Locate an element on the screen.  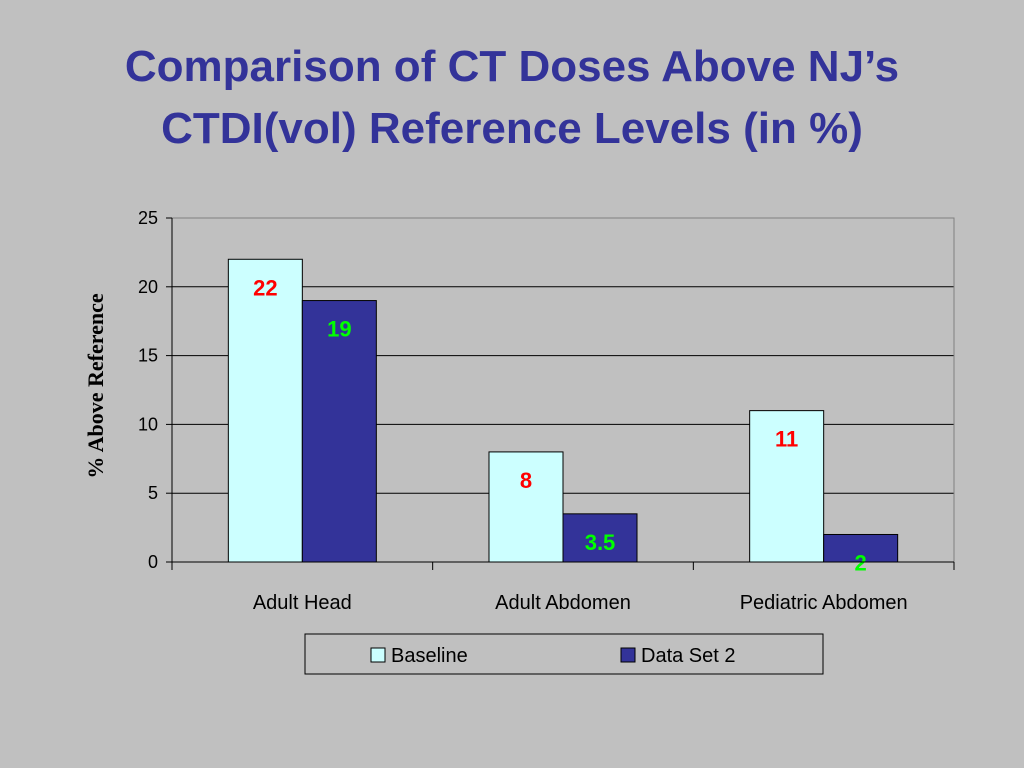
legend-box is located at coordinates (564, 654).